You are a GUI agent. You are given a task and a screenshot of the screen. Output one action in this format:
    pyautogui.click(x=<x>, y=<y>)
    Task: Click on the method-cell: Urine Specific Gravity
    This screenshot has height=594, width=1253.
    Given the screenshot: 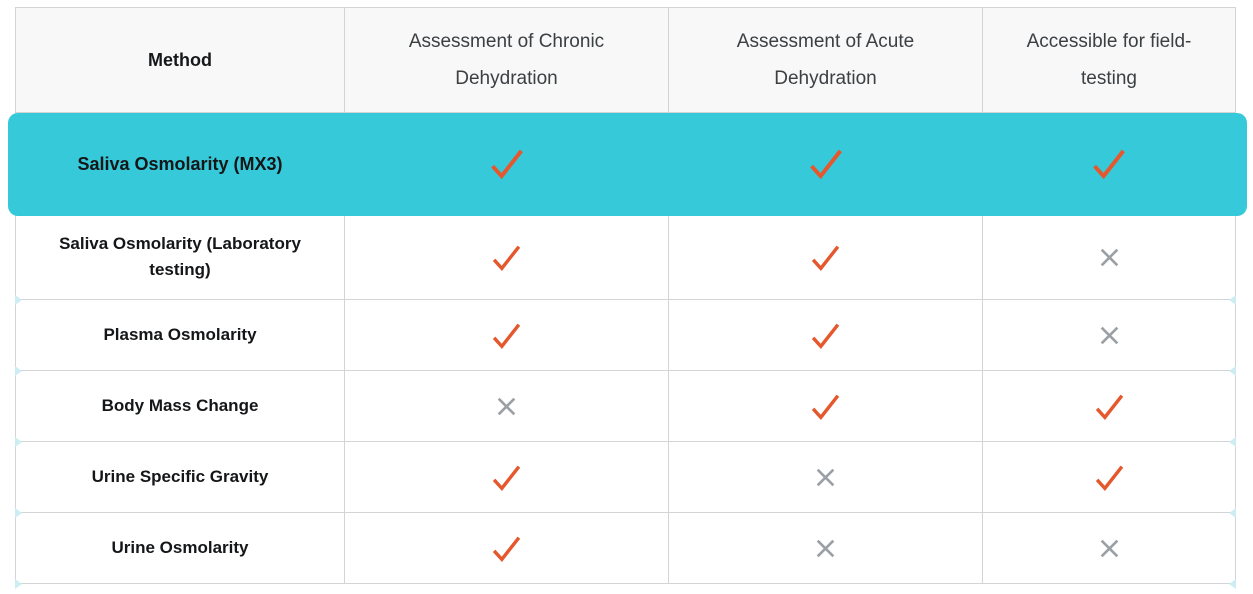 What is the action you would take?
    pyautogui.click(x=180, y=480)
    